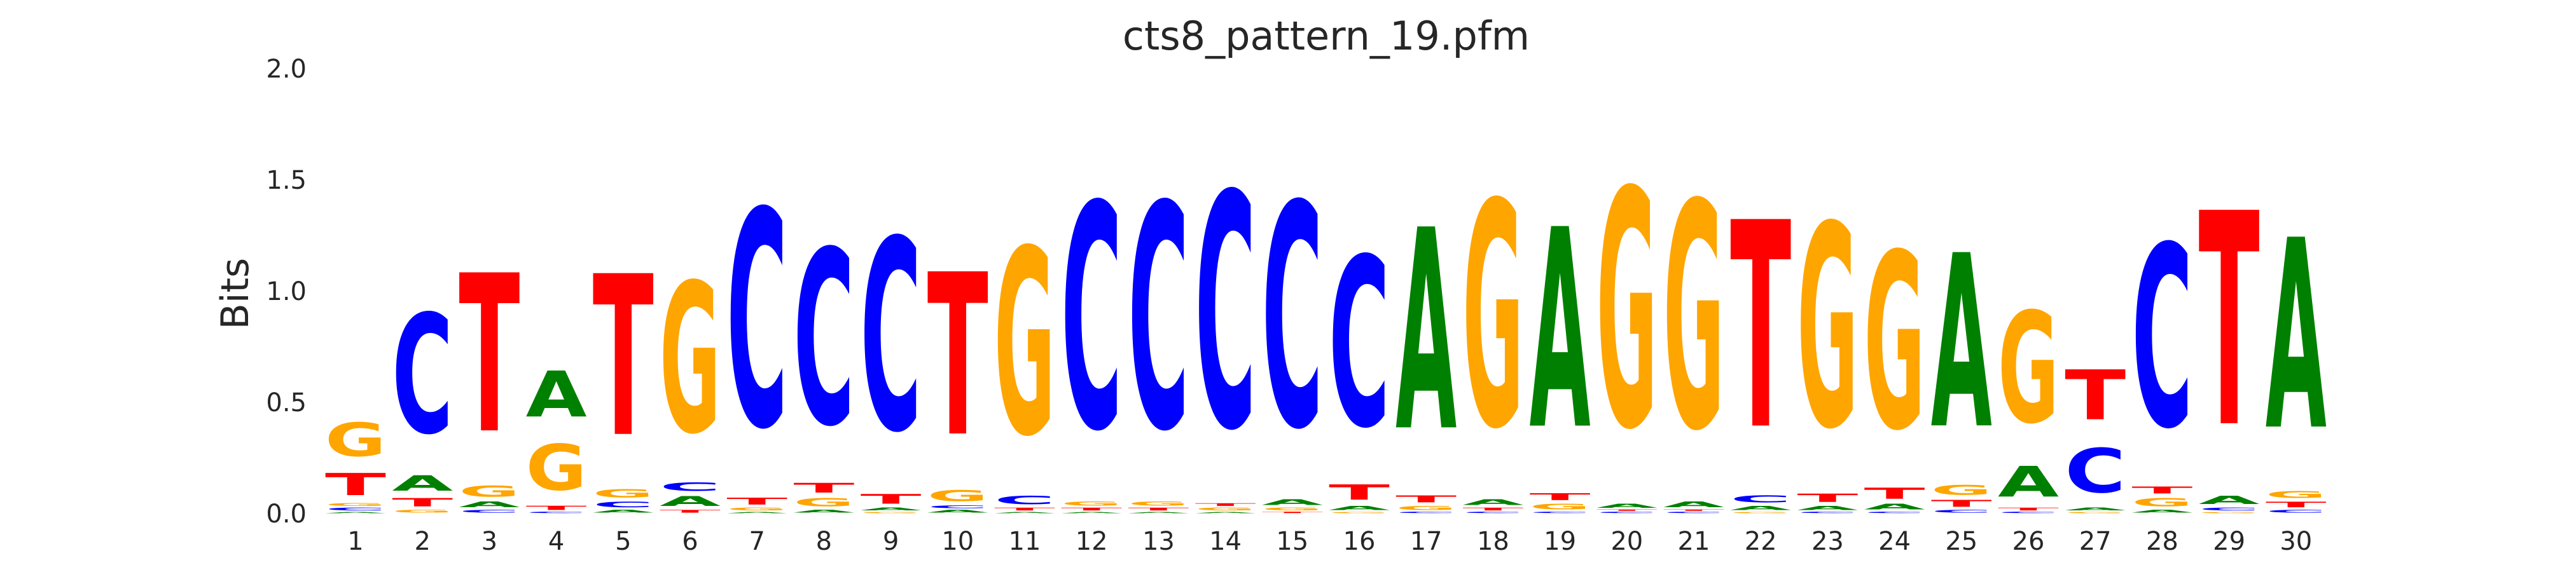  What do you see at coordinates (286, 180) in the screenshot?
I see `y-tick-label: 1.5` at bounding box center [286, 180].